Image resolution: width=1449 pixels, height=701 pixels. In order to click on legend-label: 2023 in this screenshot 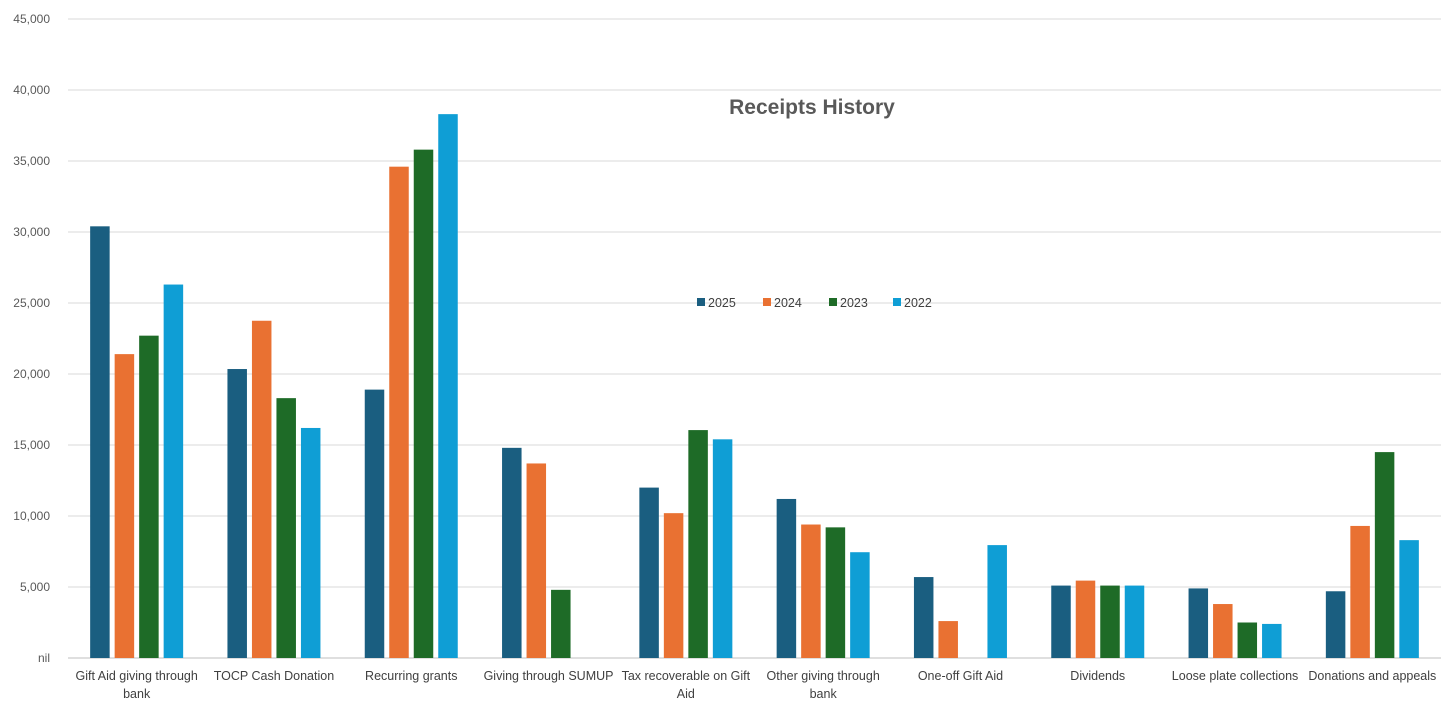, I will do `click(854, 303)`.